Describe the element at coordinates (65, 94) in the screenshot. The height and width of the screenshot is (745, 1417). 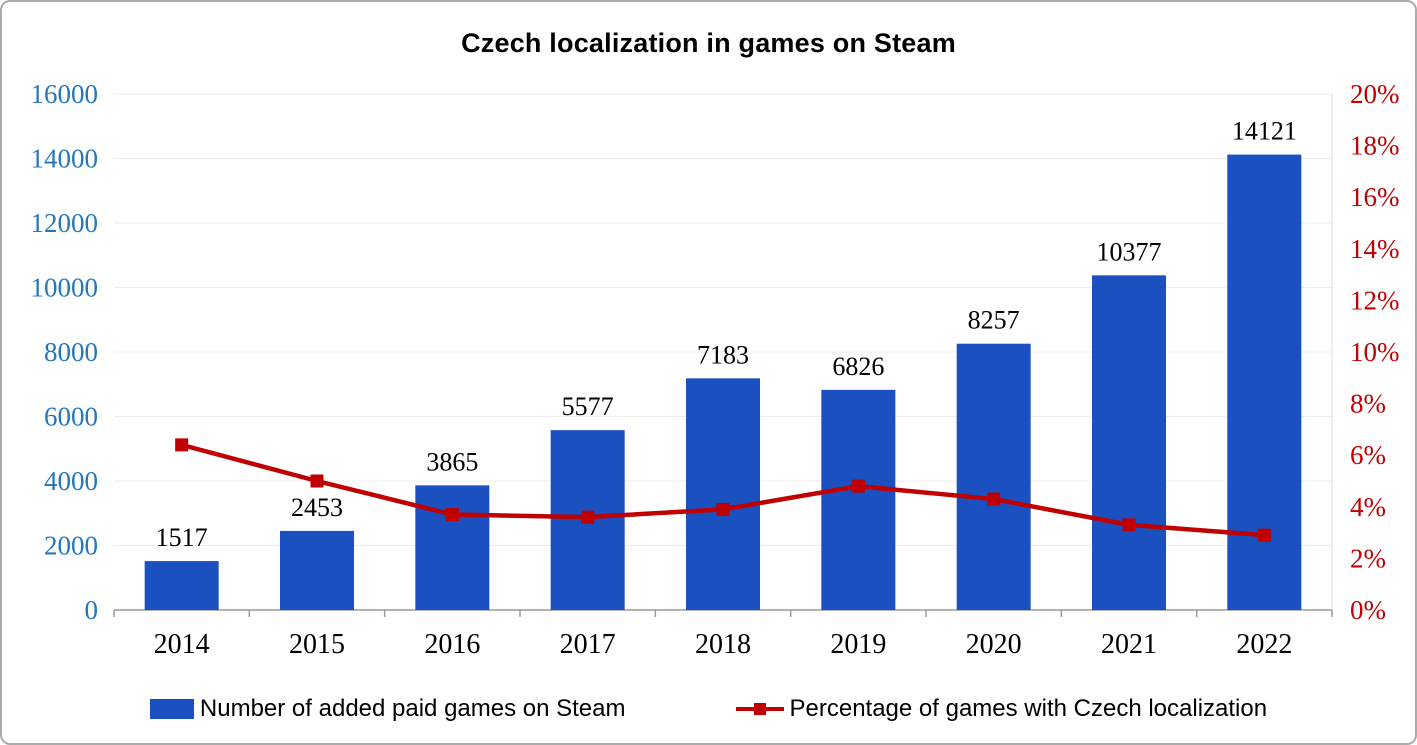
I see `y-axis-left-label: 16000` at that location.